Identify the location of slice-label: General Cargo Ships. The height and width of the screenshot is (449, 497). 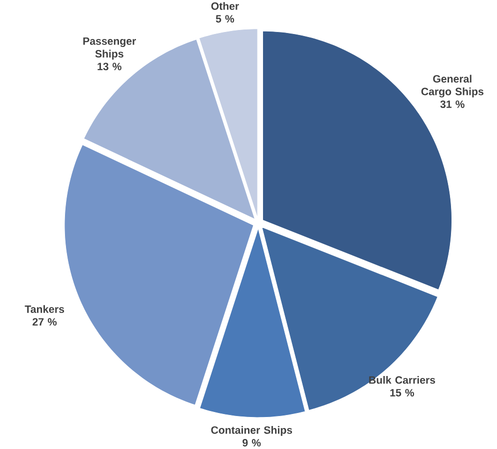
(452, 86).